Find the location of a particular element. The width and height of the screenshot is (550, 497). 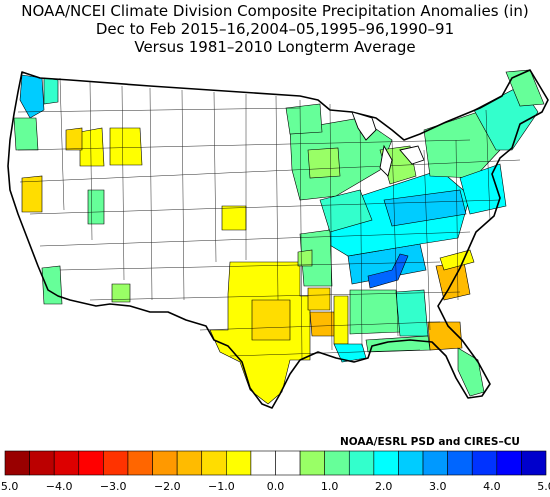

region-mt-yellow is located at coordinates (126, 146).